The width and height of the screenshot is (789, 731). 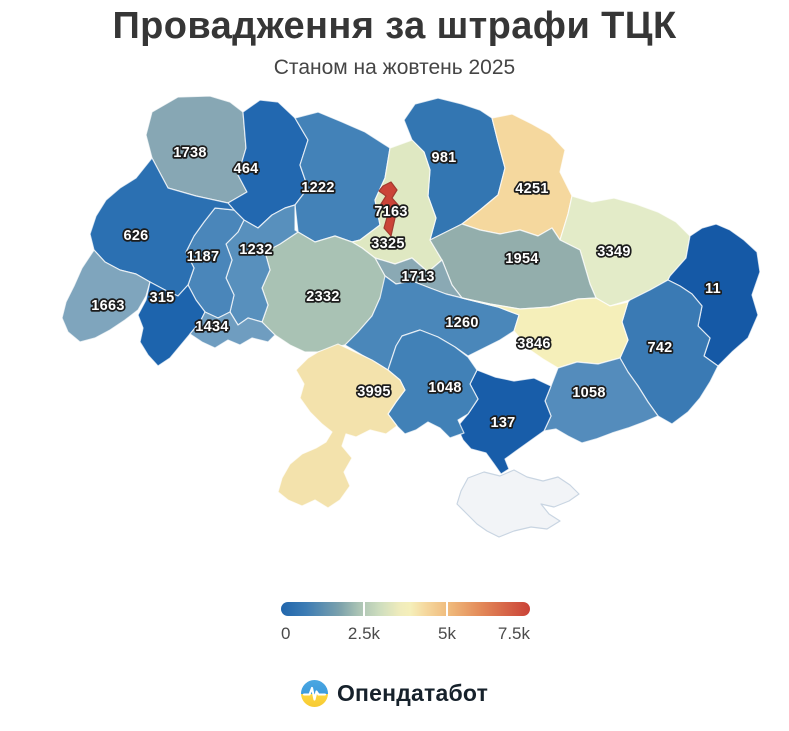 I want to click on region-value-luhansk: 11, so click(x=713, y=289).